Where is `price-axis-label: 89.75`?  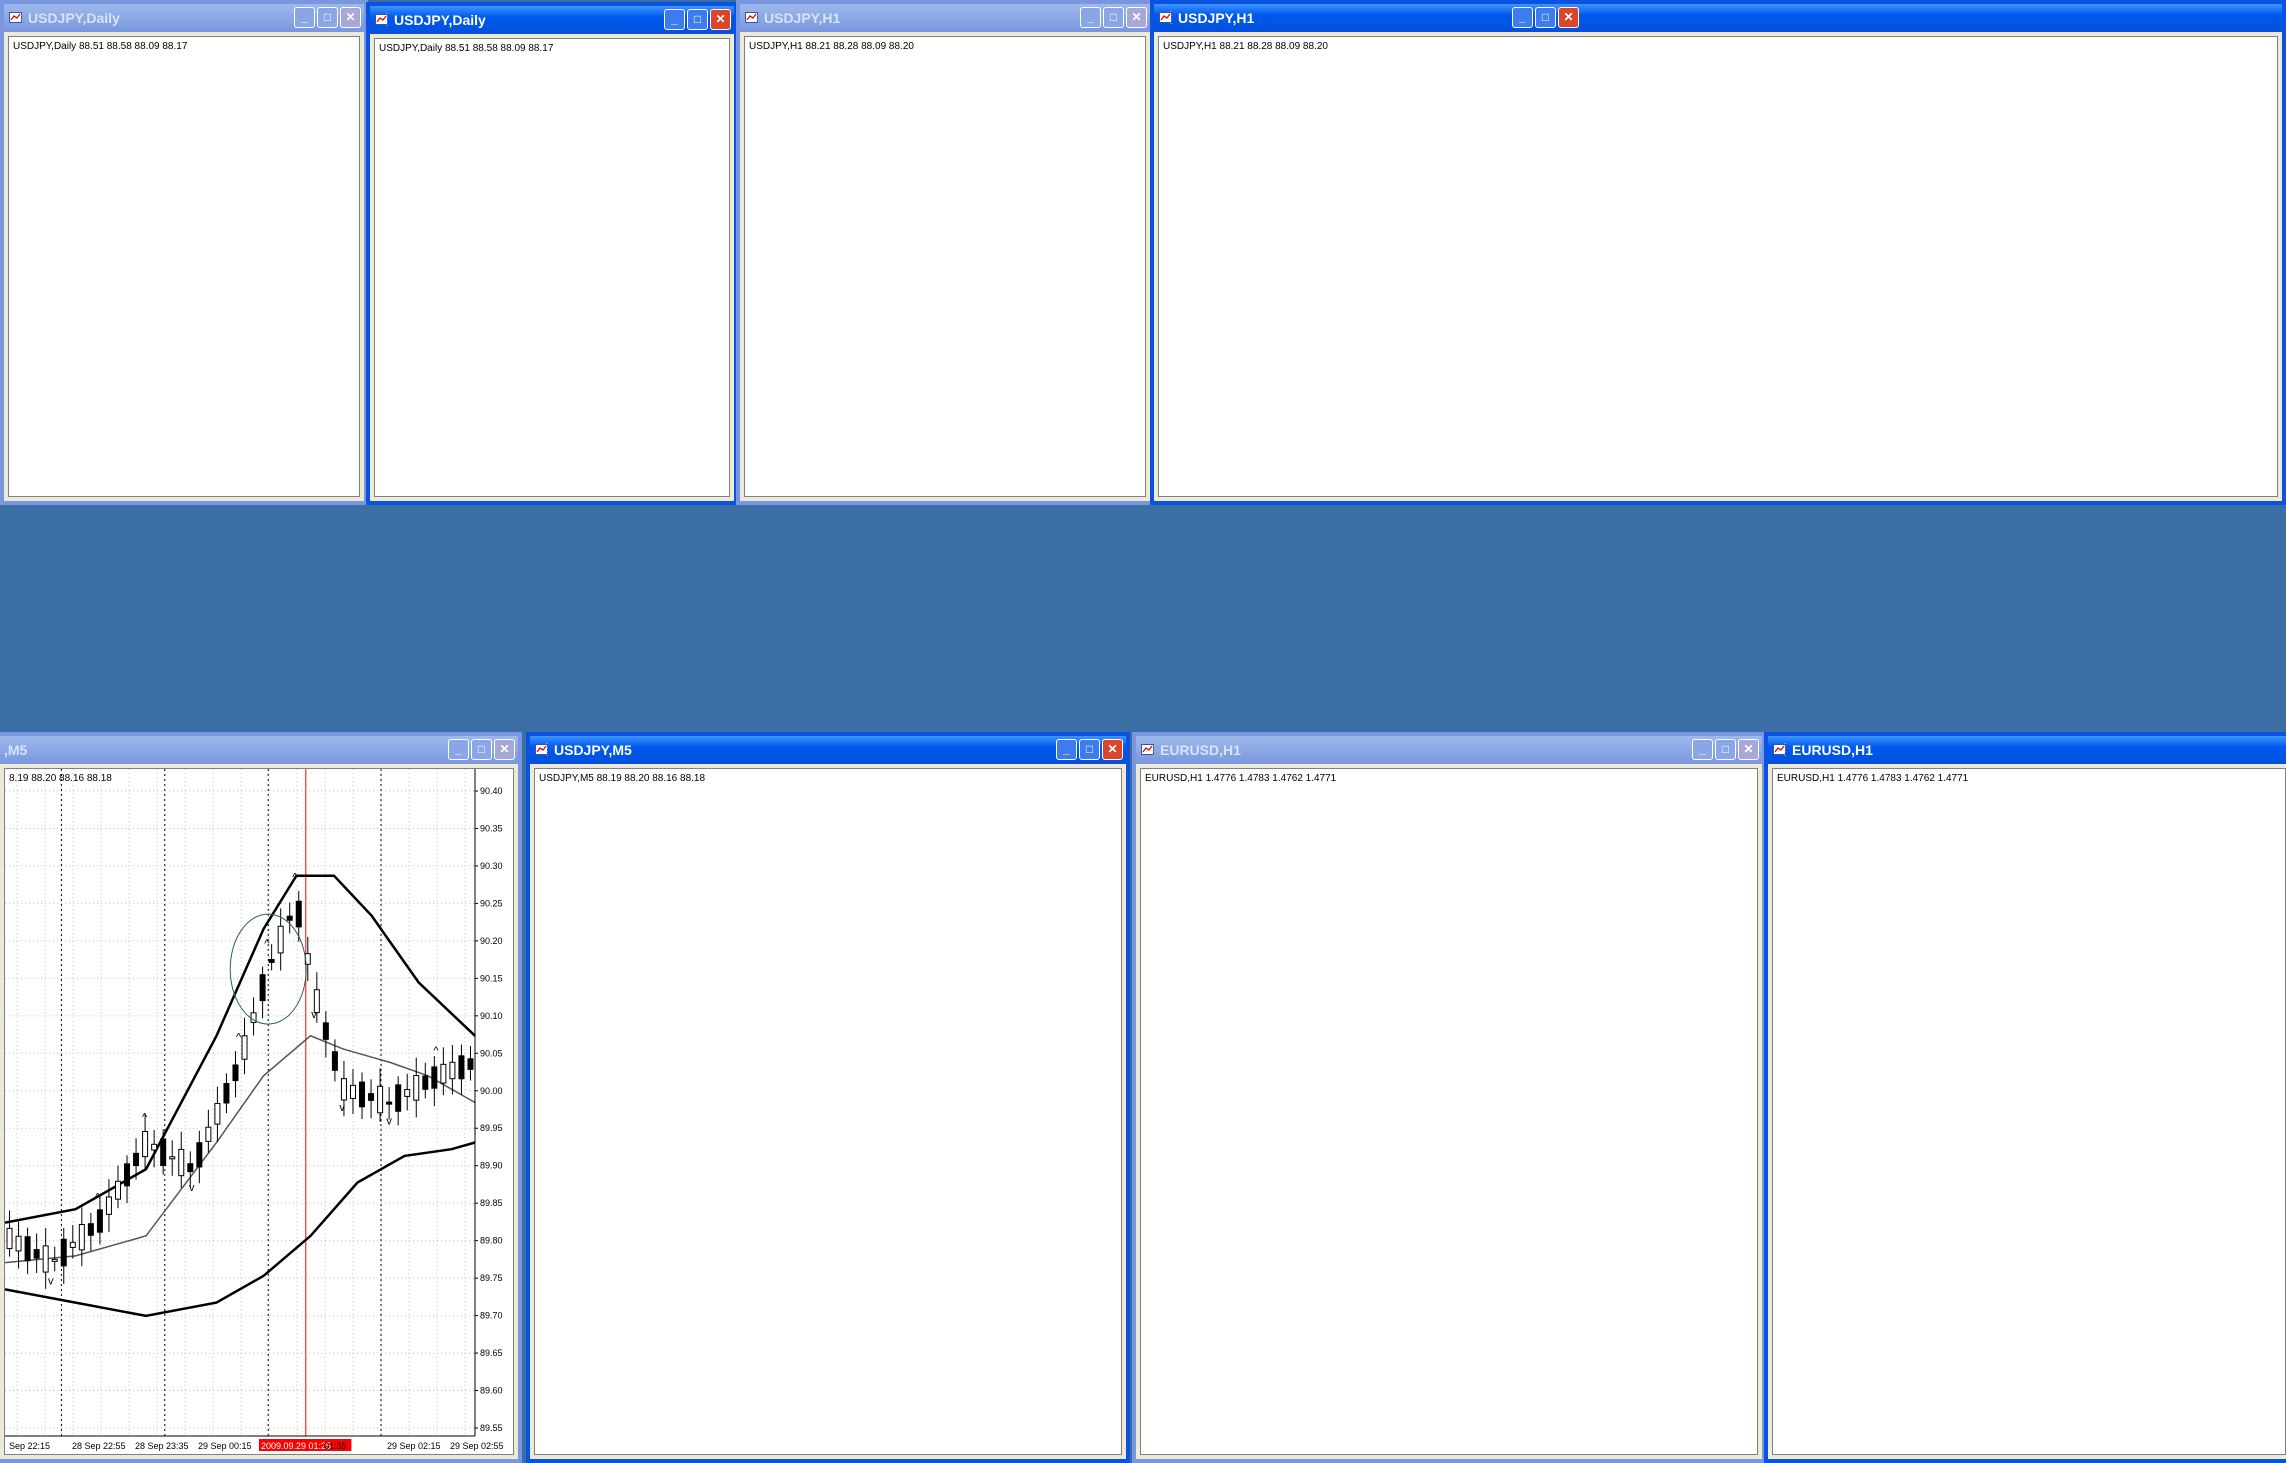 price-axis-label: 89.75 is located at coordinates (491, 1278).